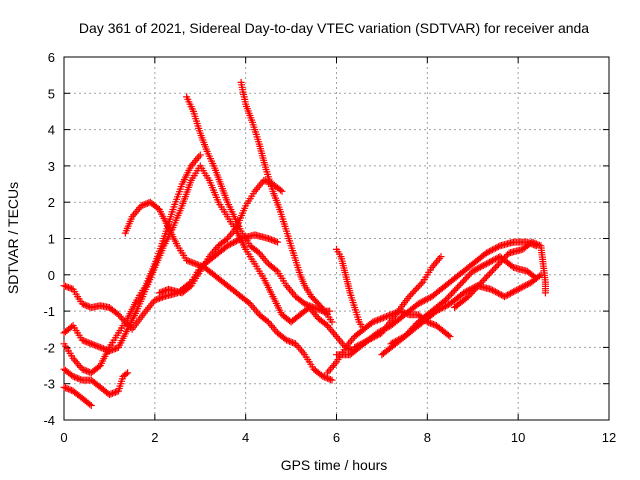 The height and width of the screenshot is (480, 640). I want to click on series-s4, so click(96, 382).